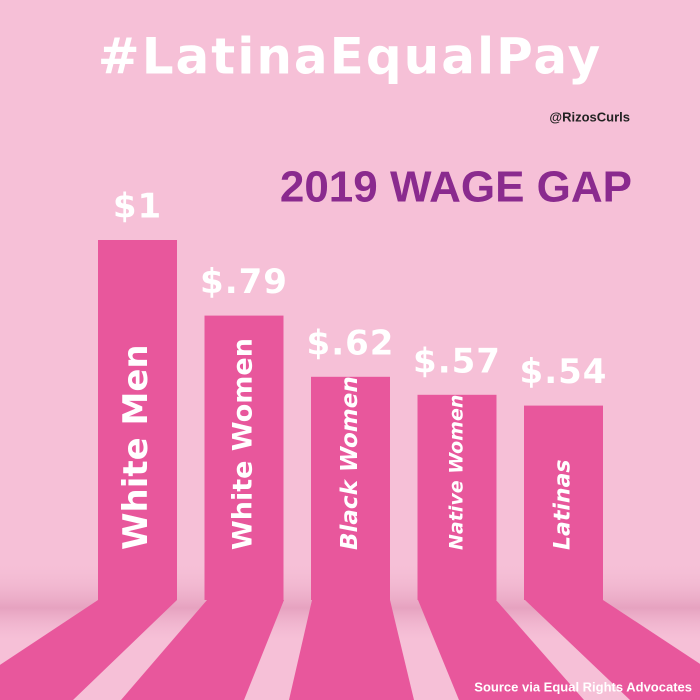 The image size is (700, 700). I want to click on value-label: $.57, so click(457, 361).